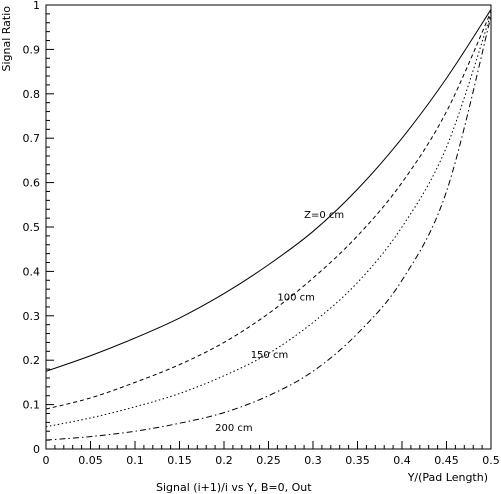  Describe the element at coordinates (6, 39) in the screenshot. I see `y-axis-label: Signal Ratio` at that location.